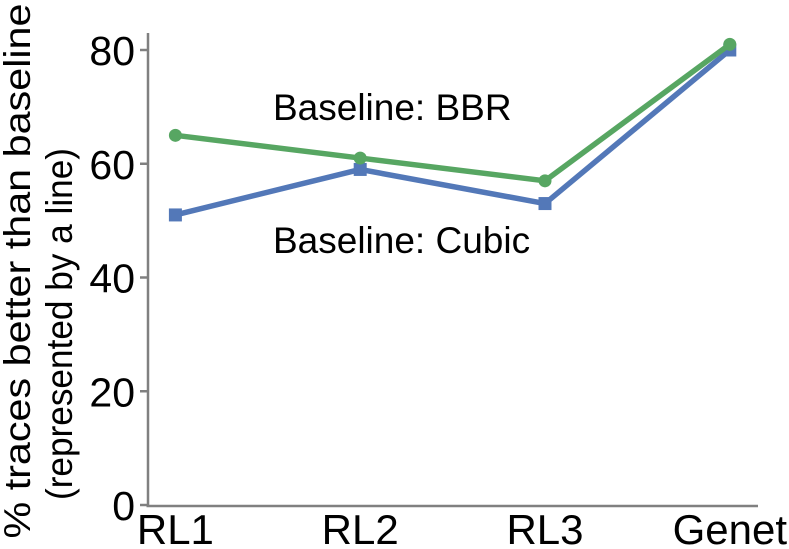 This screenshot has height=549, width=789. What do you see at coordinates (175, 527) in the screenshot?
I see `x-category-label: RL1` at bounding box center [175, 527].